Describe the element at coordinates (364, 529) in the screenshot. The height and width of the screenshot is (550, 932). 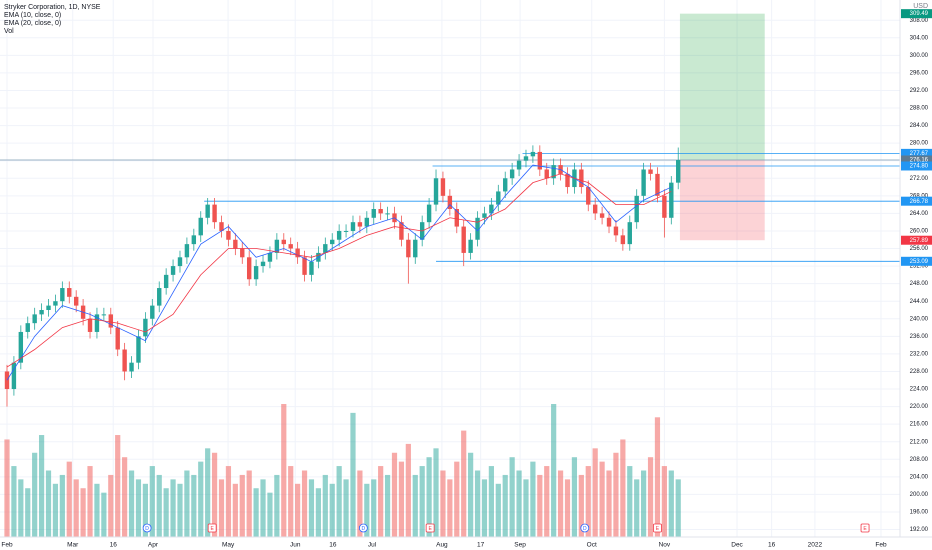
I see `event-label: D` at that location.